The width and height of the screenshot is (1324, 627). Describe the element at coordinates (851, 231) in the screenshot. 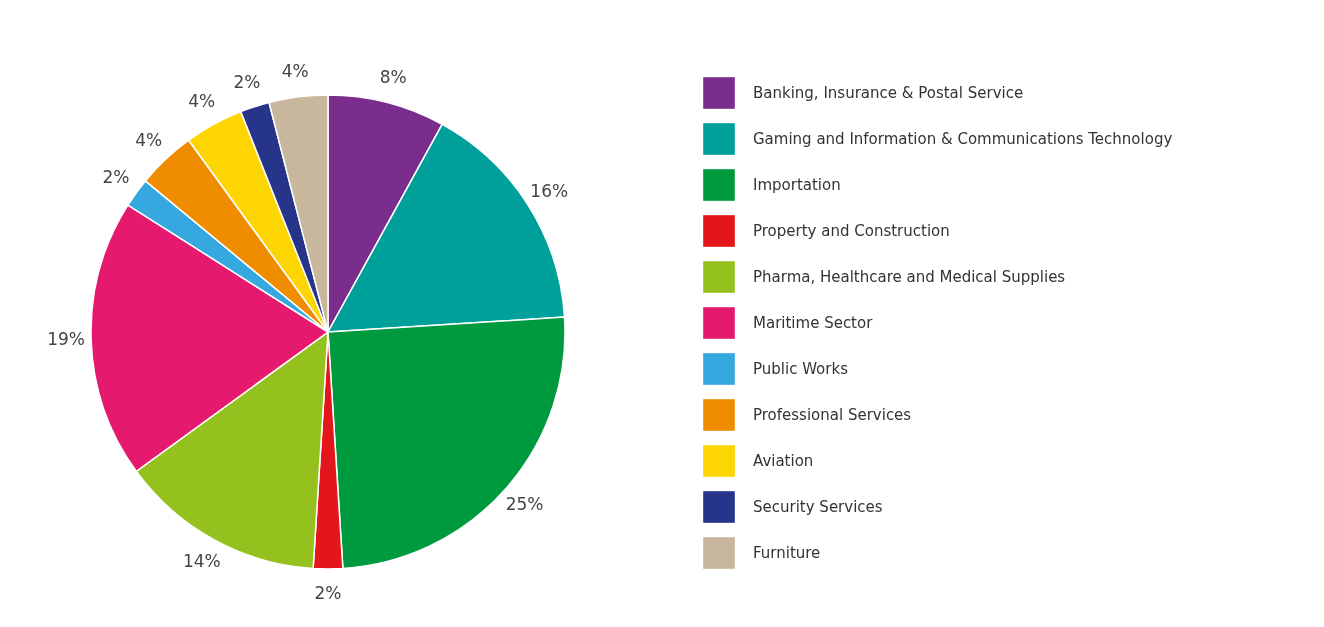

I see `legend-label: Property and Construction` at that location.